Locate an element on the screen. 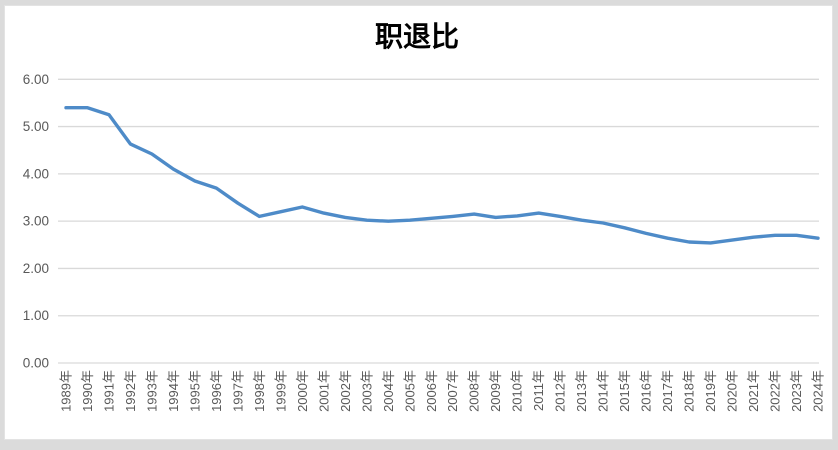 The height and width of the screenshot is (450, 838). x-axis-tick-label: 1995年 is located at coordinates (194, 391).